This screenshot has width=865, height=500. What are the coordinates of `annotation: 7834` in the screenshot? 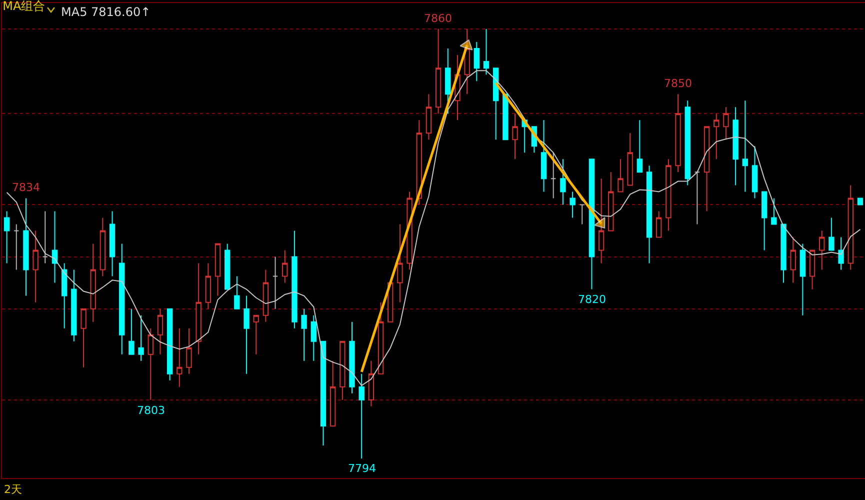 It's located at (26, 187).